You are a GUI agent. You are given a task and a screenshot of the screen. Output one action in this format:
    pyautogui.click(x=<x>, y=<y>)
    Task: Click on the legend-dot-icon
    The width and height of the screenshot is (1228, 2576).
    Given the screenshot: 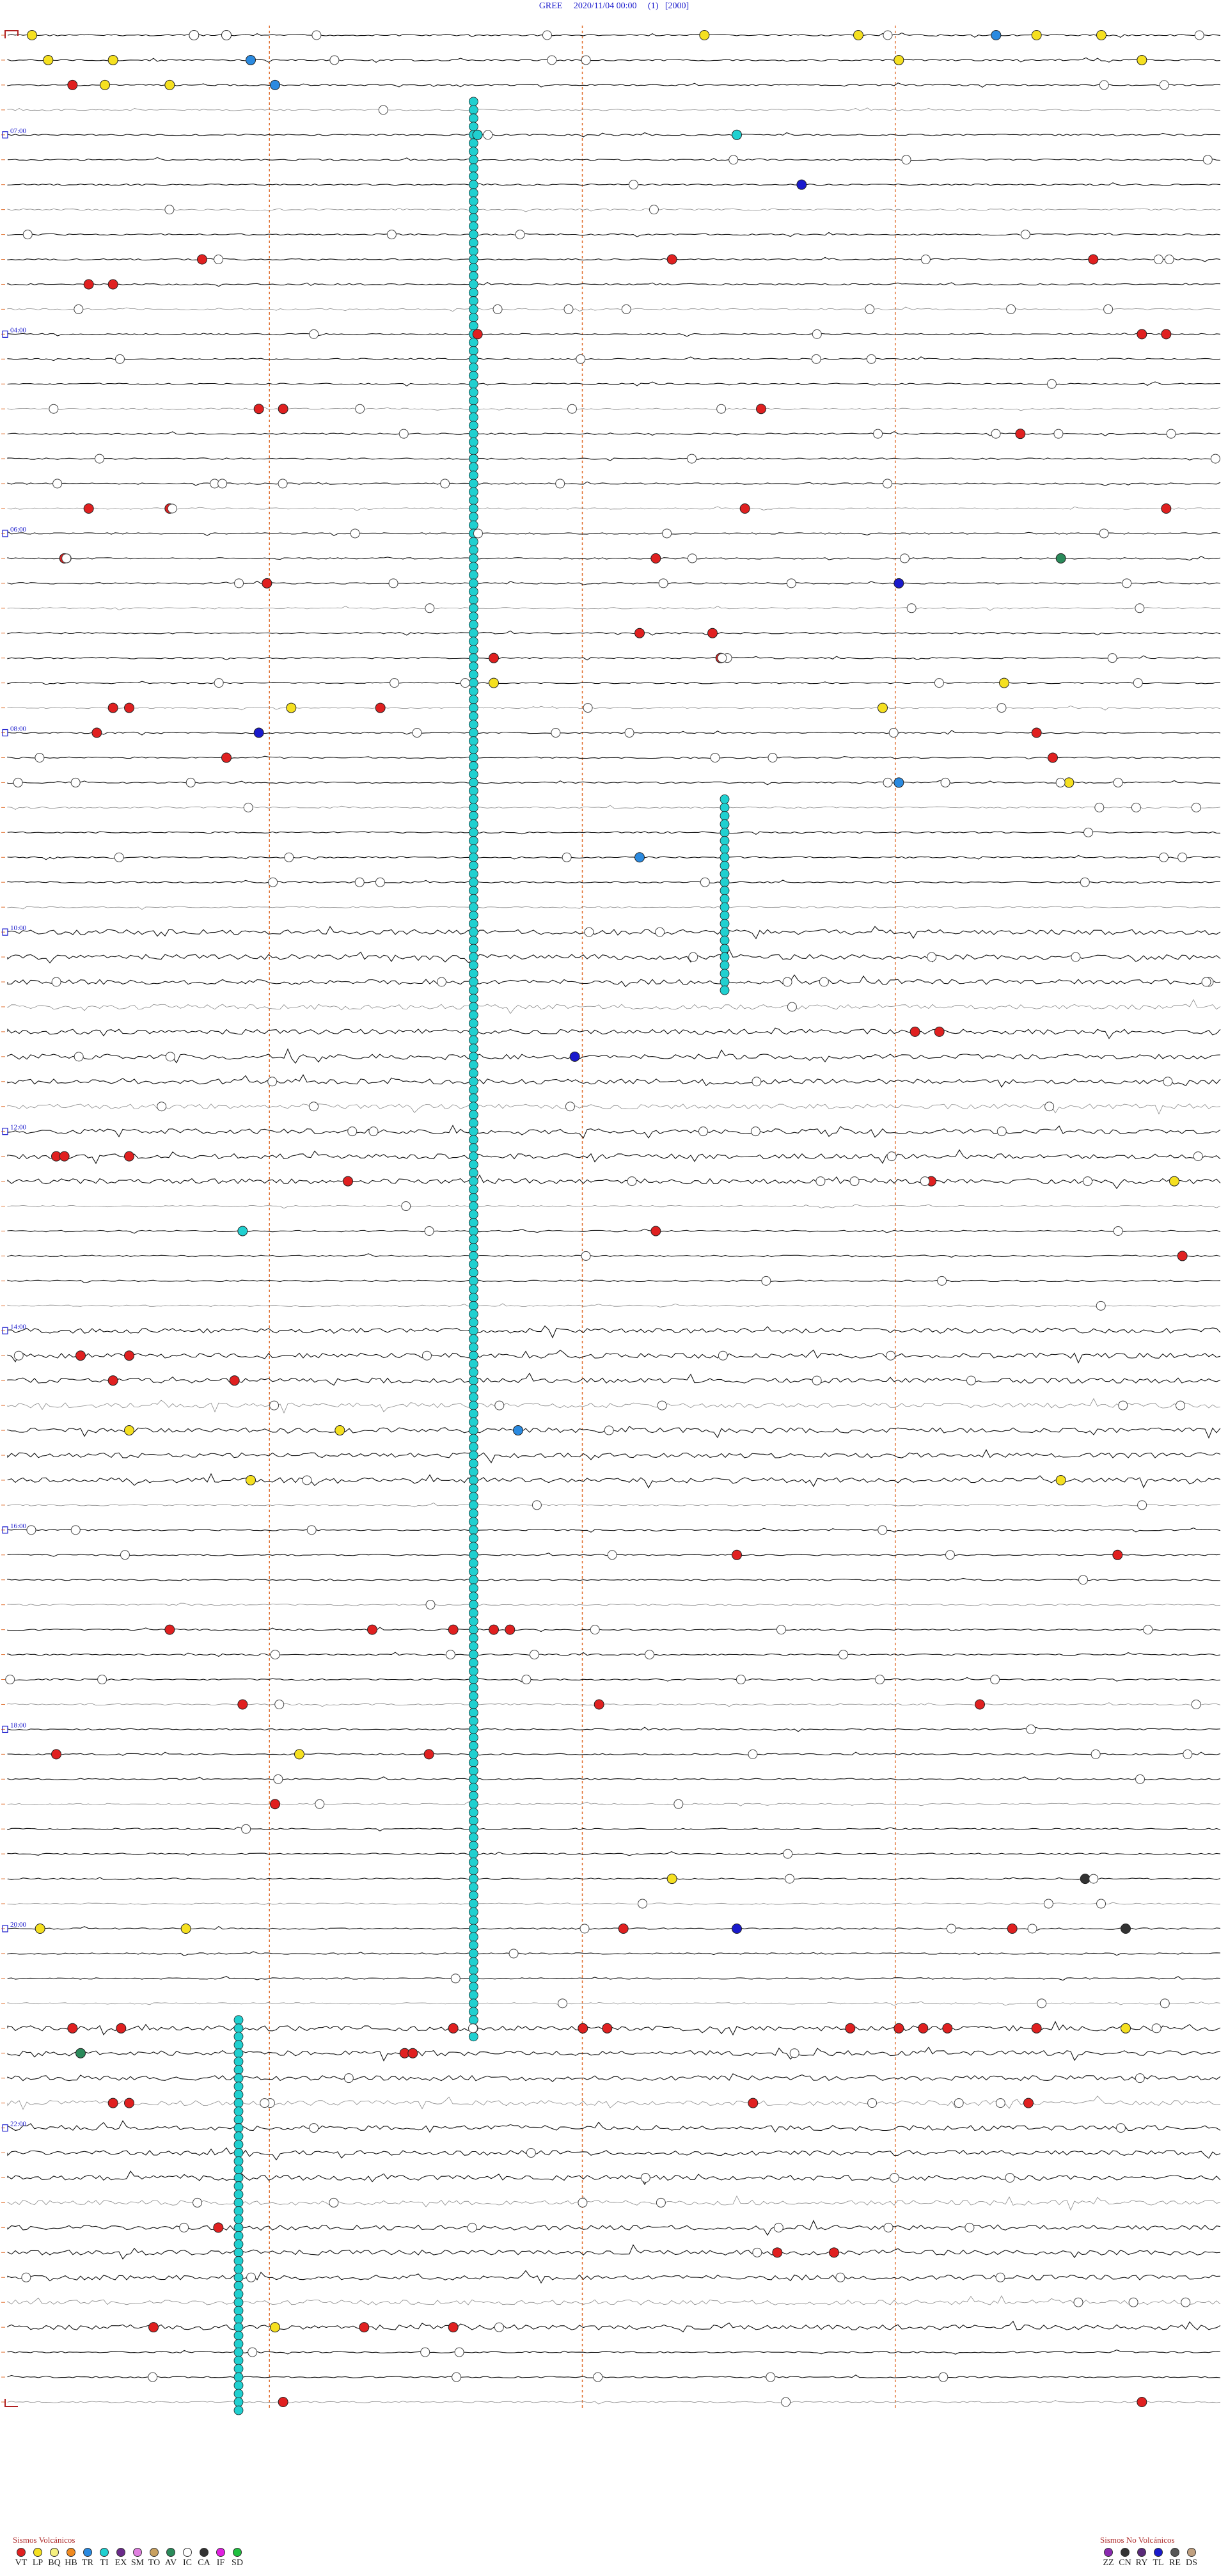 What is the action you would take?
    pyautogui.click(x=1141, y=2552)
    